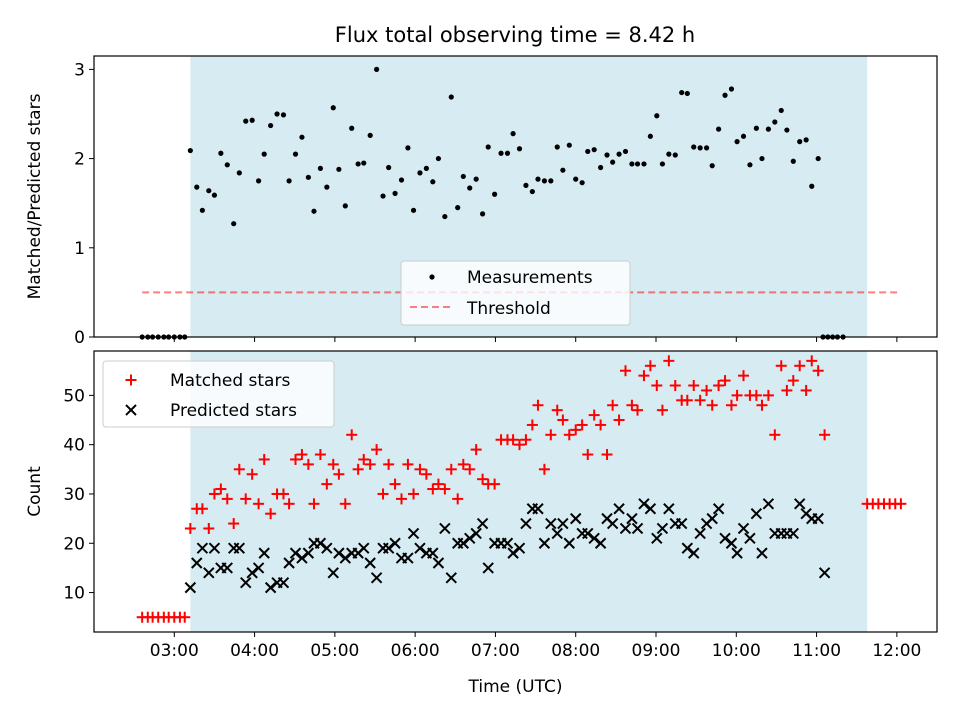 The image size is (960, 720). Describe the element at coordinates (575, 651) in the screenshot. I see `x-tick-label: 08:00` at that location.